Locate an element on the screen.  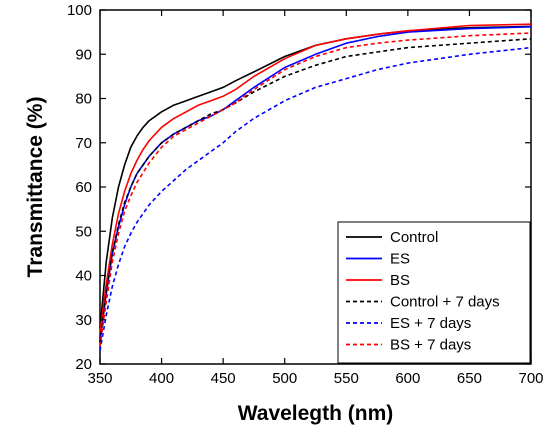
y-tick-label: 30 is located at coordinates (83, 320).